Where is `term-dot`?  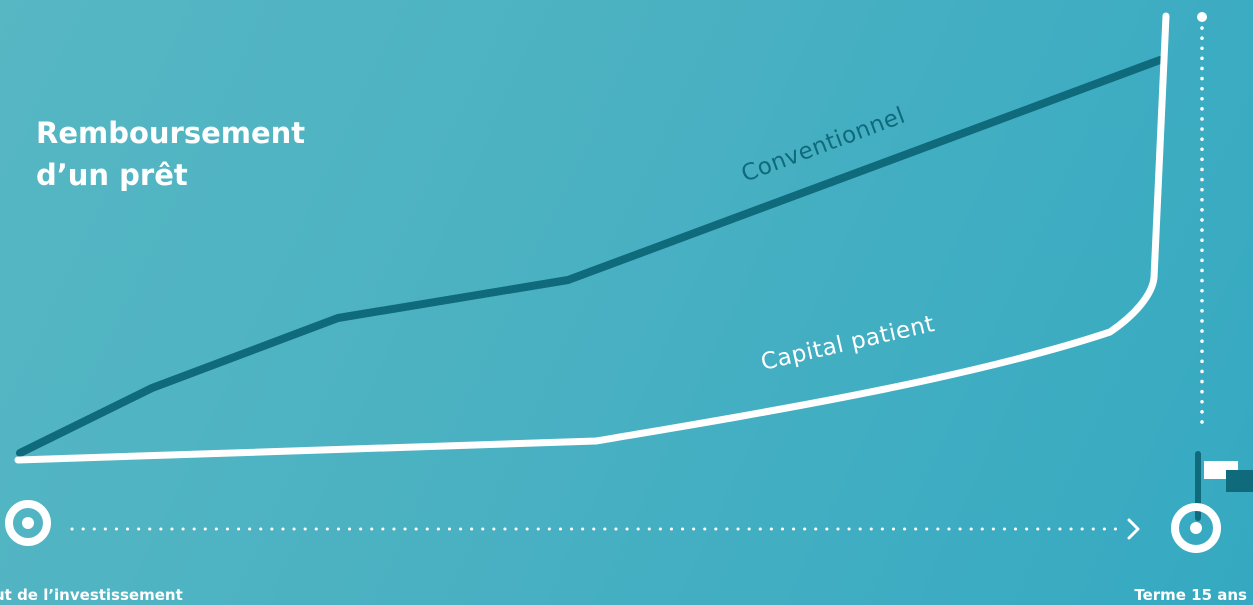 term-dot is located at coordinates (1202, 17).